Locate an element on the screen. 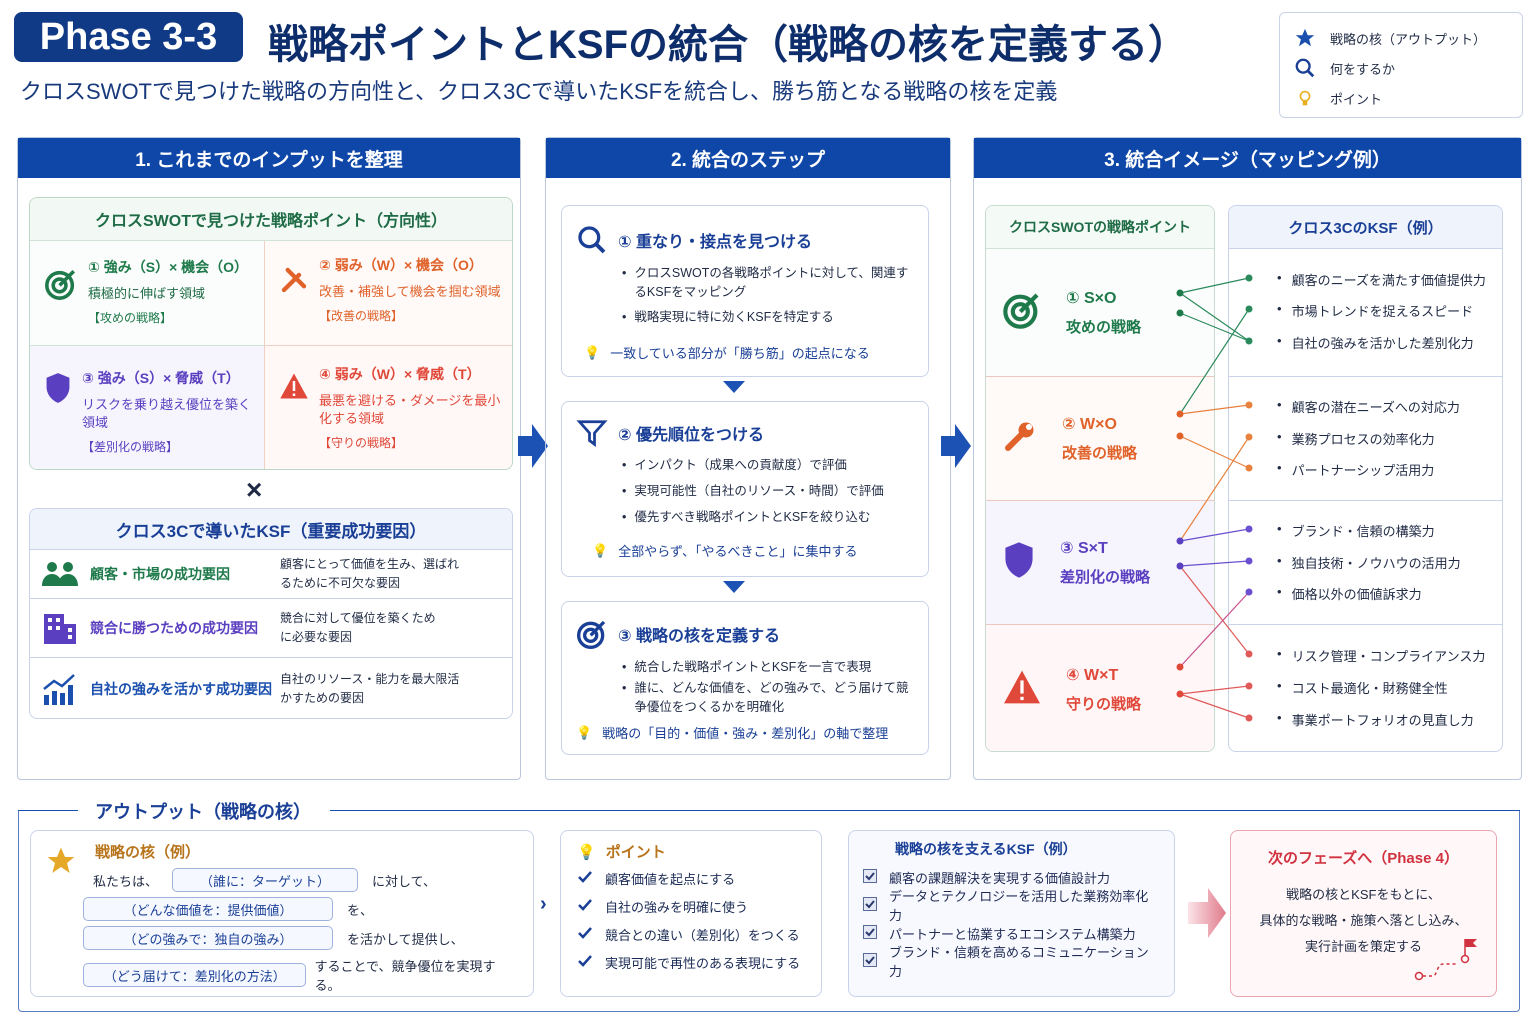 The height and width of the screenshot is (1024, 1536). strategy-row: ② W×O 改善の戦略 is located at coordinates (1100, 438).